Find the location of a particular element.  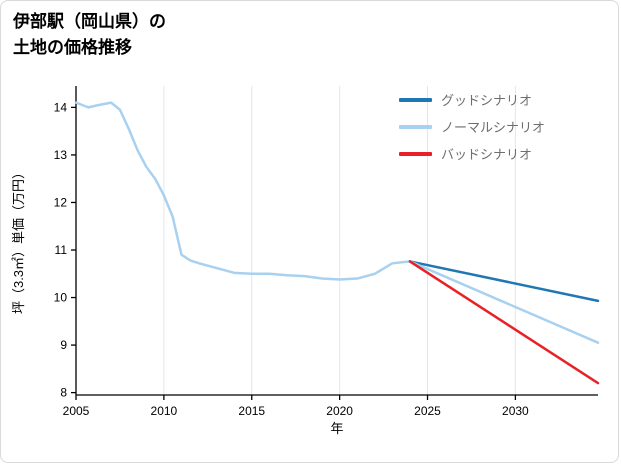

series-bad is located at coordinates (504, 322).